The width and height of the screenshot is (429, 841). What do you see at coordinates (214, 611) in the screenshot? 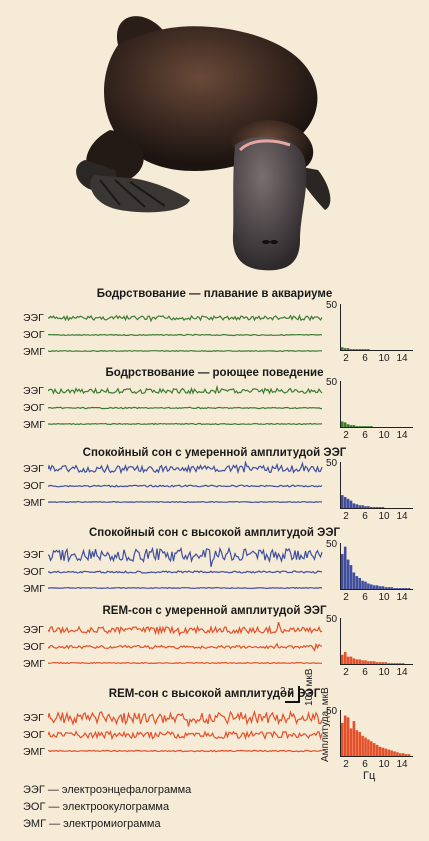
I see `panel-title: REM-сон с умеренной амплитудой ЭЭГ` at bounding box center [214, 611].